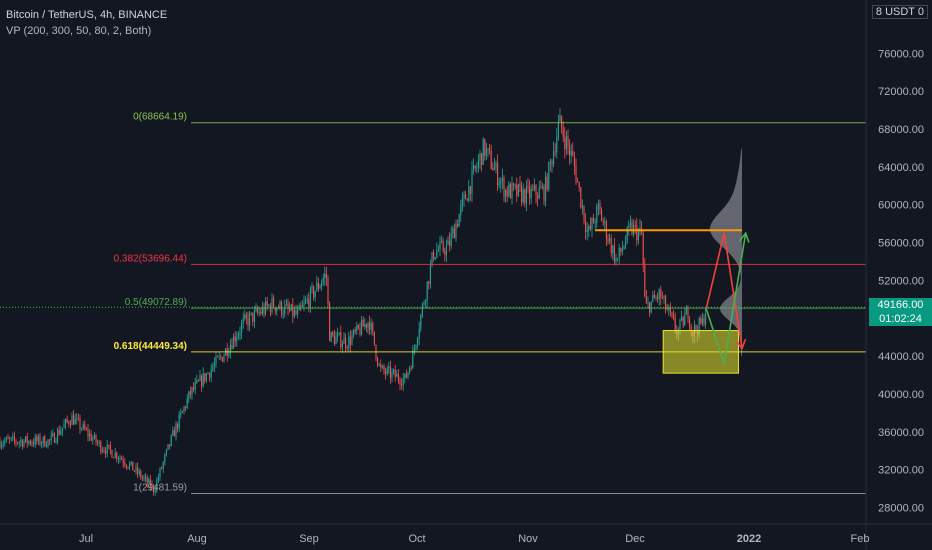 Image resolution: width=932 pixels, height=550 pixels. I want to click on support-zone-box, so click(700, 352).